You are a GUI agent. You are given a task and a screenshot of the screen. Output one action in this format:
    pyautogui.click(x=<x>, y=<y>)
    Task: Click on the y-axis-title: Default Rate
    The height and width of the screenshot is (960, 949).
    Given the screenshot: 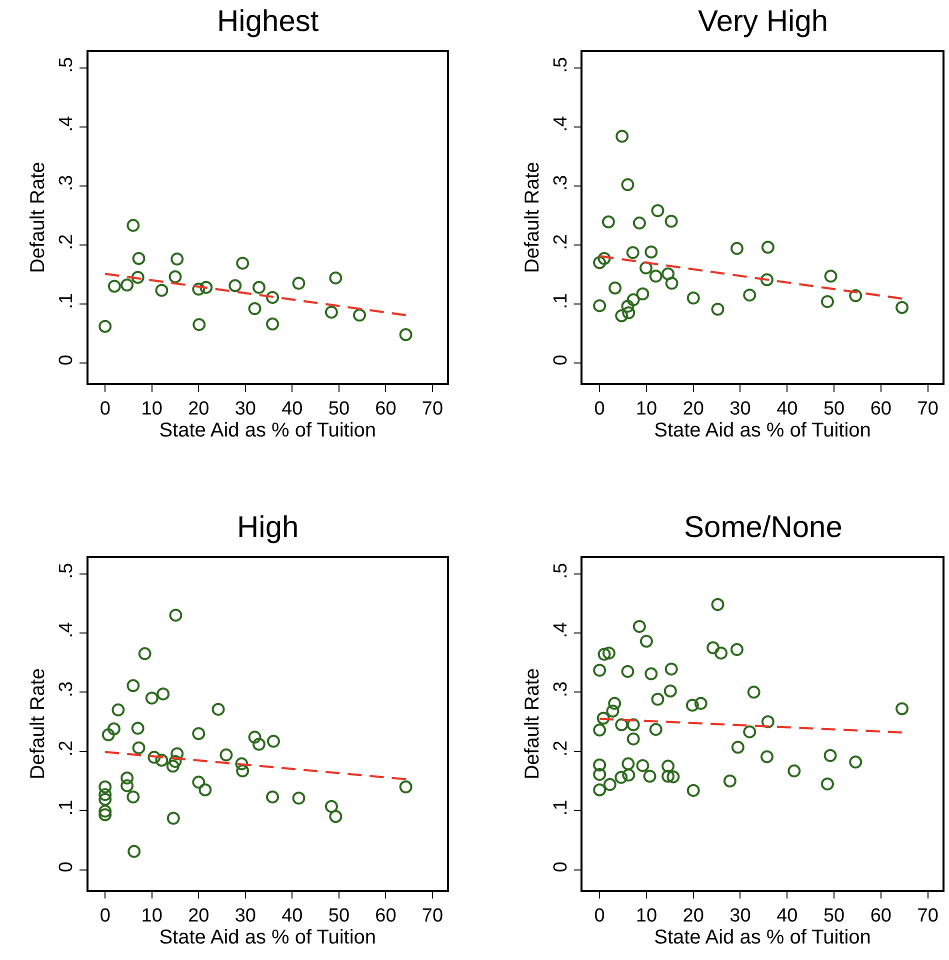 What is the action you would take?
    pyautogui.click(x=37, y=724)
    